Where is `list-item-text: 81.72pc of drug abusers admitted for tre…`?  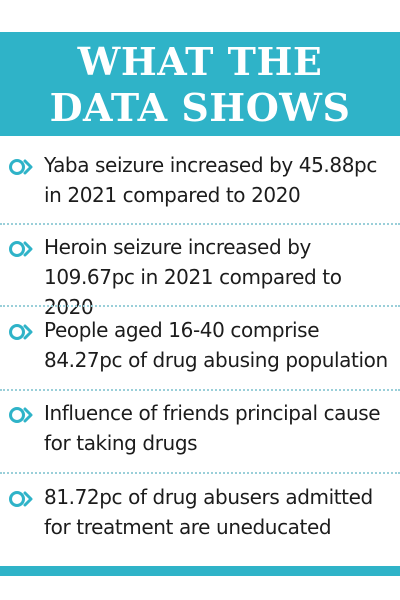 list-item-text: 81.72pc of drug abusers admitted for tre… is located at coordinates (208, 512).